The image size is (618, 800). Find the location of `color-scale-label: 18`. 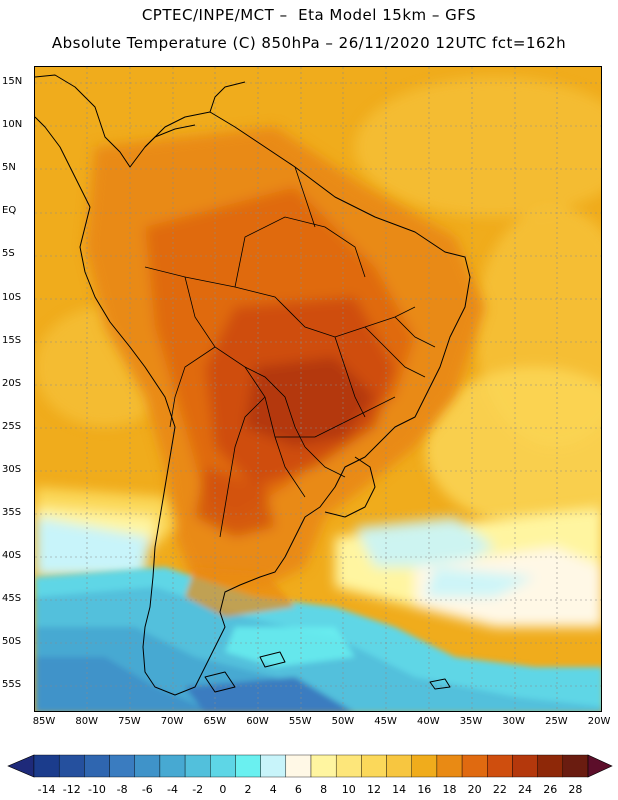

color-scale-label: 18 is located at coordinates (449, 789).